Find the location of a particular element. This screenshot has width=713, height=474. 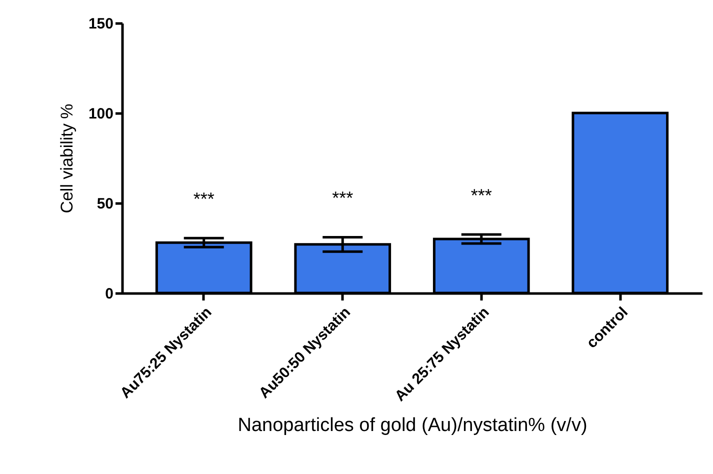

y-tick-label: 0 is located at coordinates (109, 294).